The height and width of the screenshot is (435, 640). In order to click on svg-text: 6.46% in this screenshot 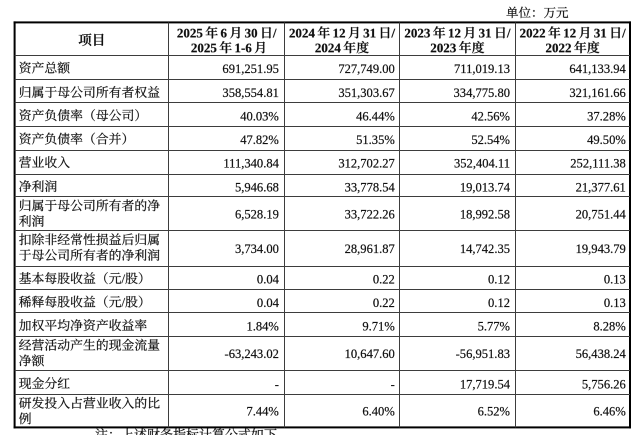, I will do `click(609, 411)`.